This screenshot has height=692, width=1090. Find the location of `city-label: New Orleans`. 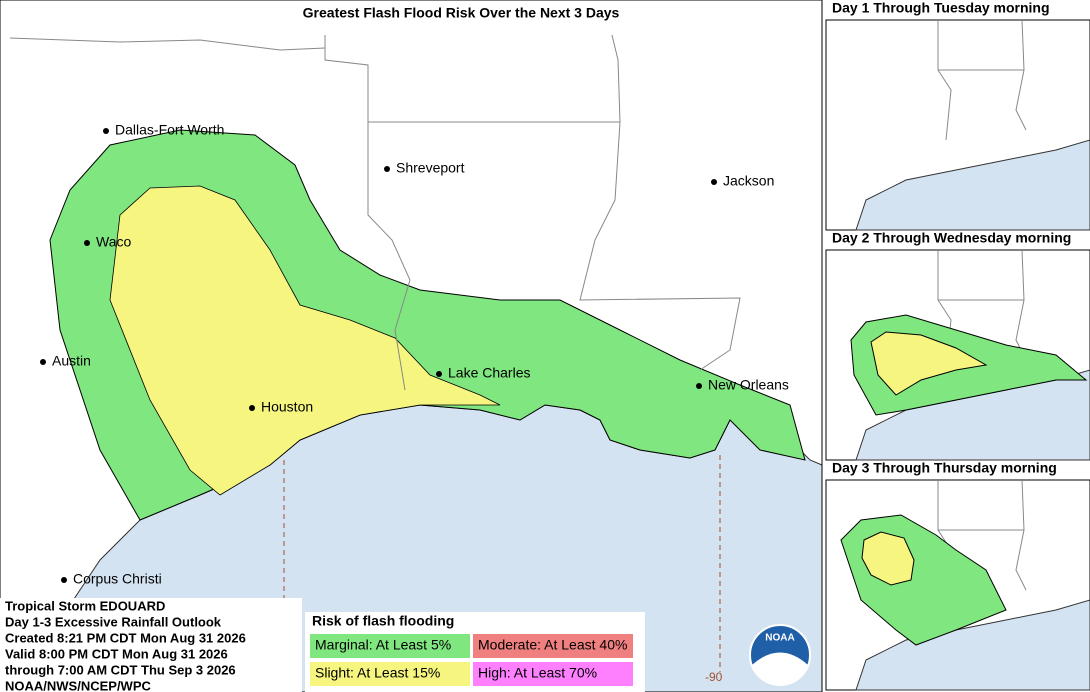

city-label: New Orleans is located at coordinates (748, 385).